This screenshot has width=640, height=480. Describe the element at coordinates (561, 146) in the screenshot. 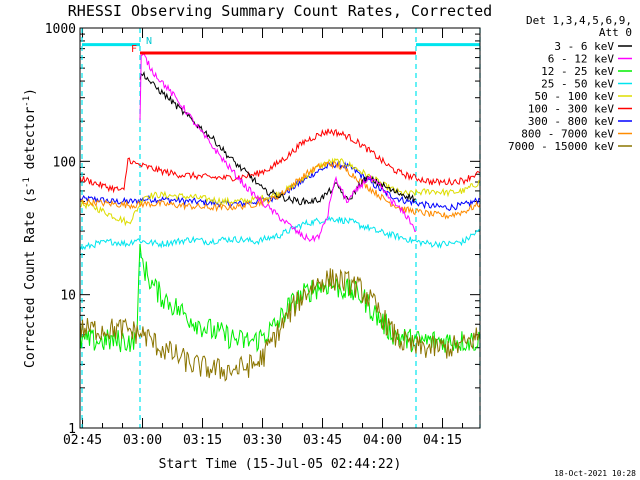

I see `legend-label: 7000 - 15000 keV` at that location.